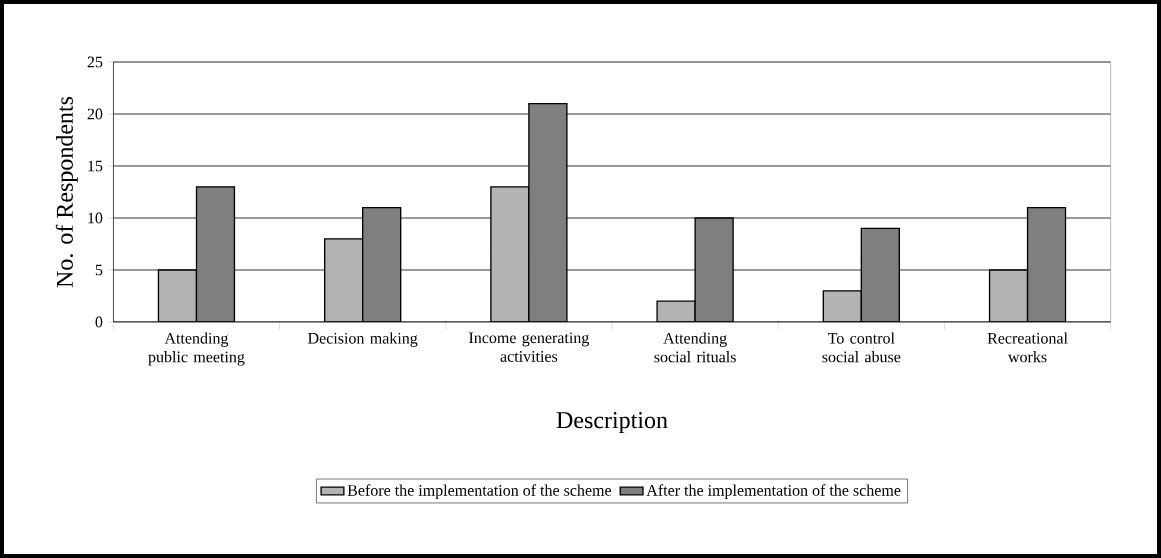  I want to click on x-tick-label: Recreational works, so click(1027, 347).